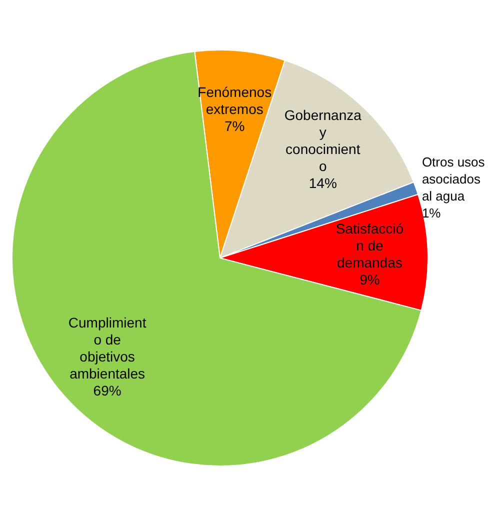 The image size is (500, 505). What do you see at coordinates (432, 213) in the screenshot?
I see `data-label: 1%` at bounding box center [432, 213].